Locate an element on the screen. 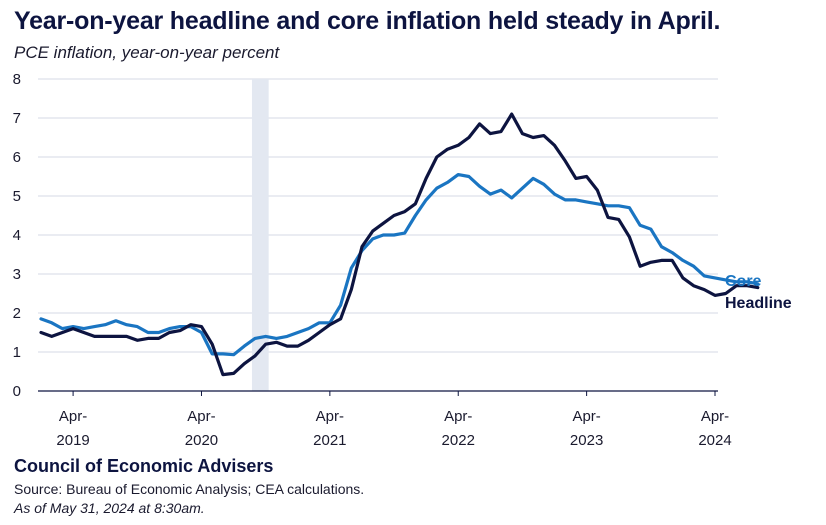 The height and width of the screenshot is (525, 826). y-tick-label: 3 is located at coordinates (17, 274).